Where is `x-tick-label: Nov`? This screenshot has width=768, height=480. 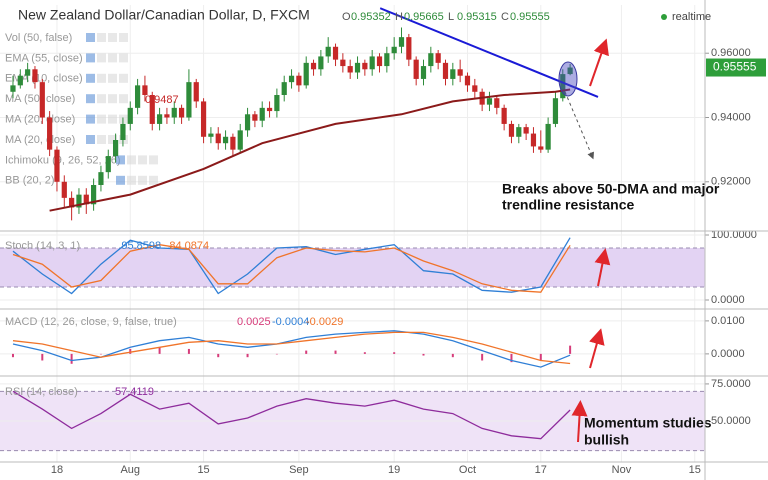 x-tick-label: Nov is located at coordinates (622, 470).